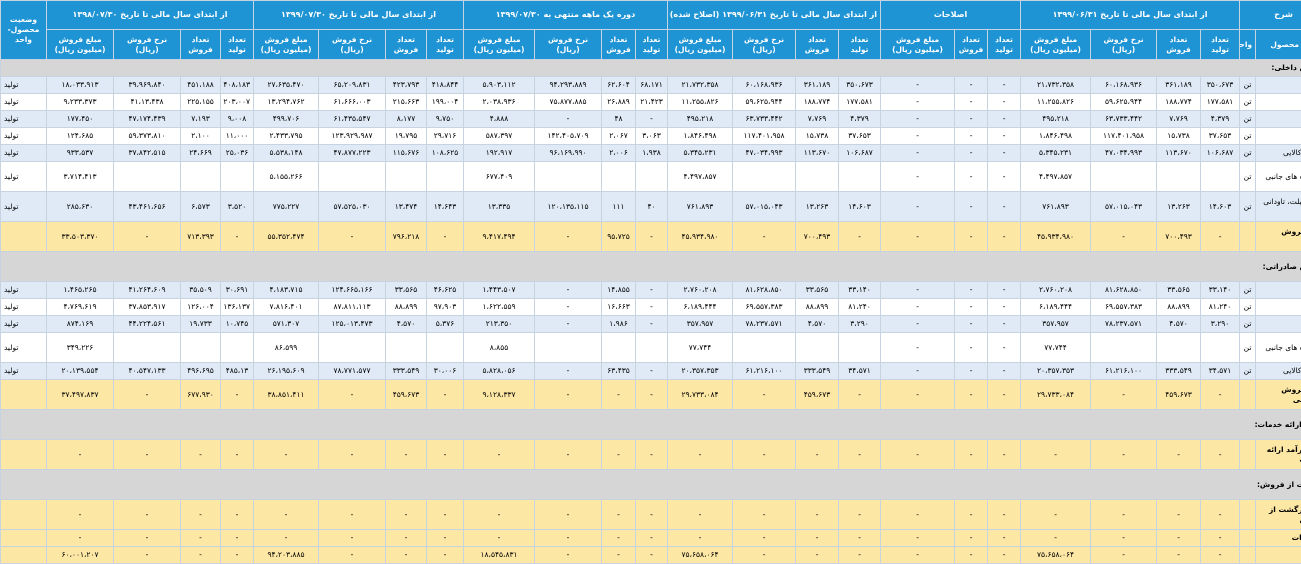 This screenshot has height=564, width=1301. What do you see at coordinates (1278, 348) in the screenshot?
I see `product-name: فرآورده های جانبی` at bounding box center [1278, 348].